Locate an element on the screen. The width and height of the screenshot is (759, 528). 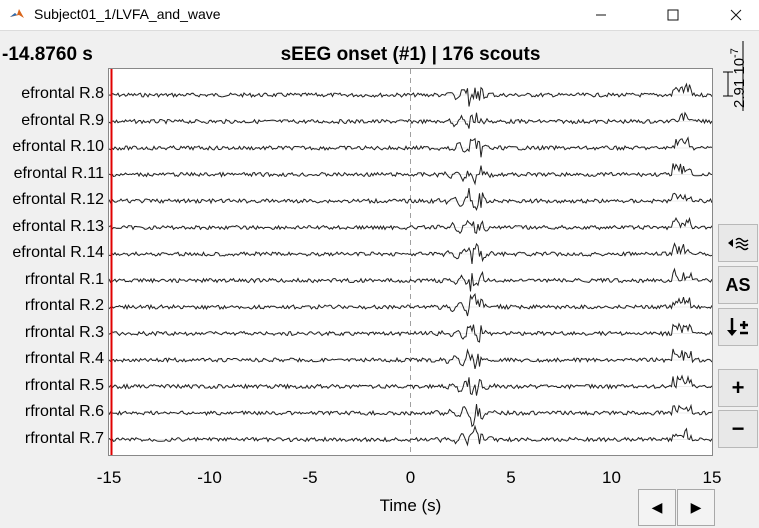
scale-exponent: 10 is located at coordinates (739, 66).